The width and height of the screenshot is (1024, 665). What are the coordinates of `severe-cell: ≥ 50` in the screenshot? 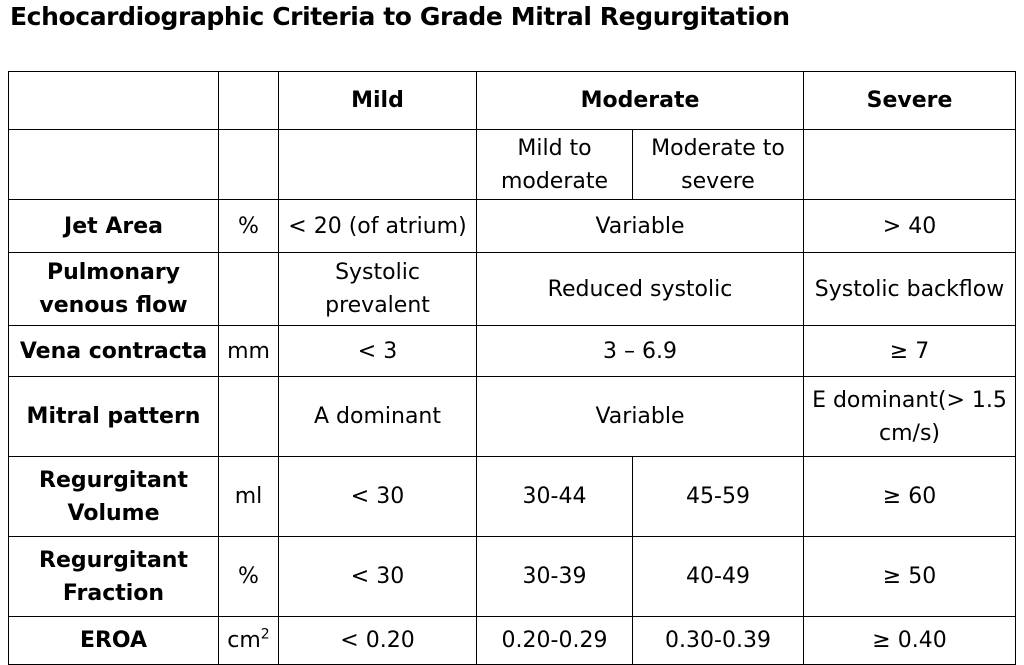 It's located at (909, 576).